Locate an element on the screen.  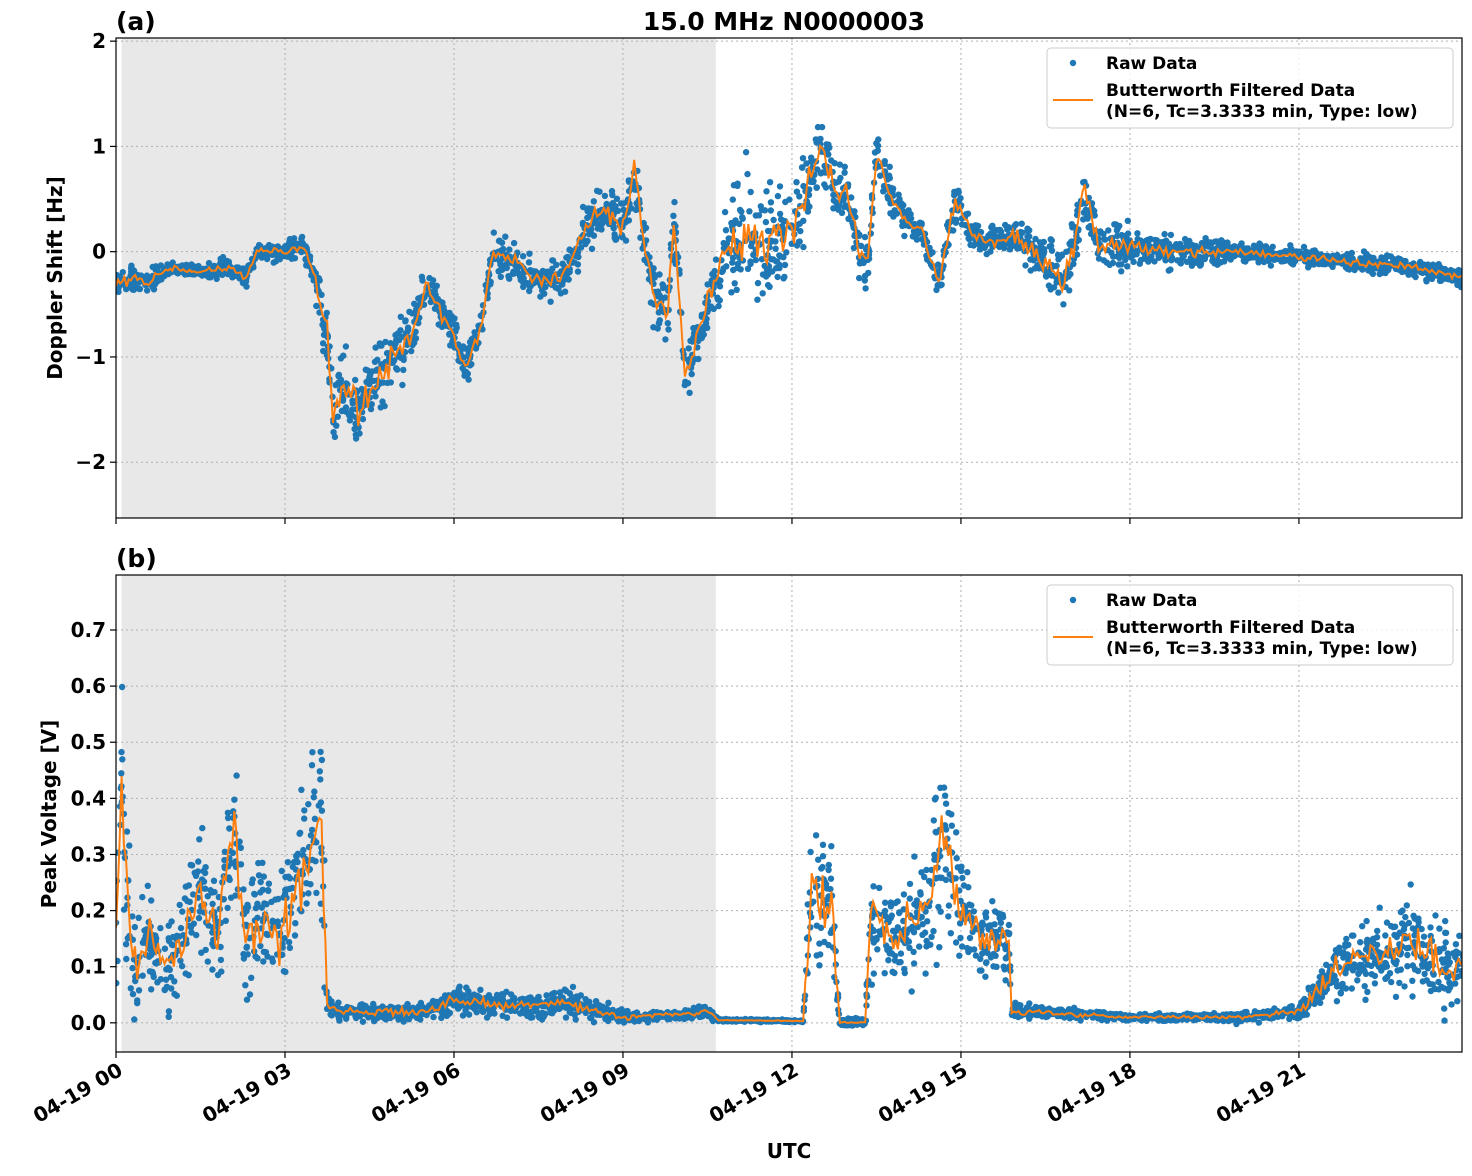
y-tick-label: 0.4 is located at coordinates (88, 798).